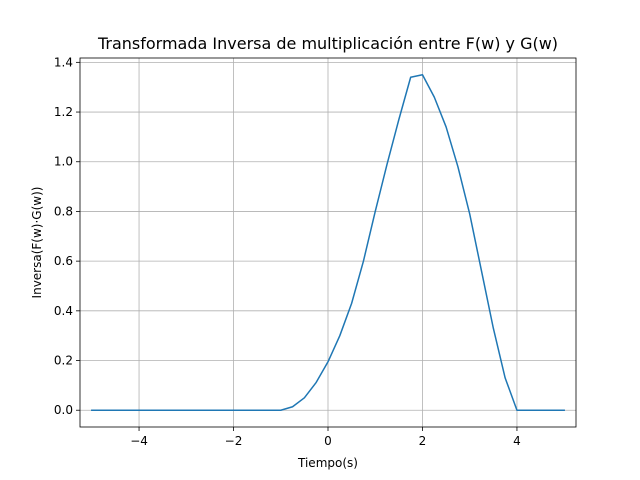 This screenshot has height=480, width=640. Describe the element at coordinates (63, 62) in the screenshot. I see `y-tick-label: 1.4` at that location.